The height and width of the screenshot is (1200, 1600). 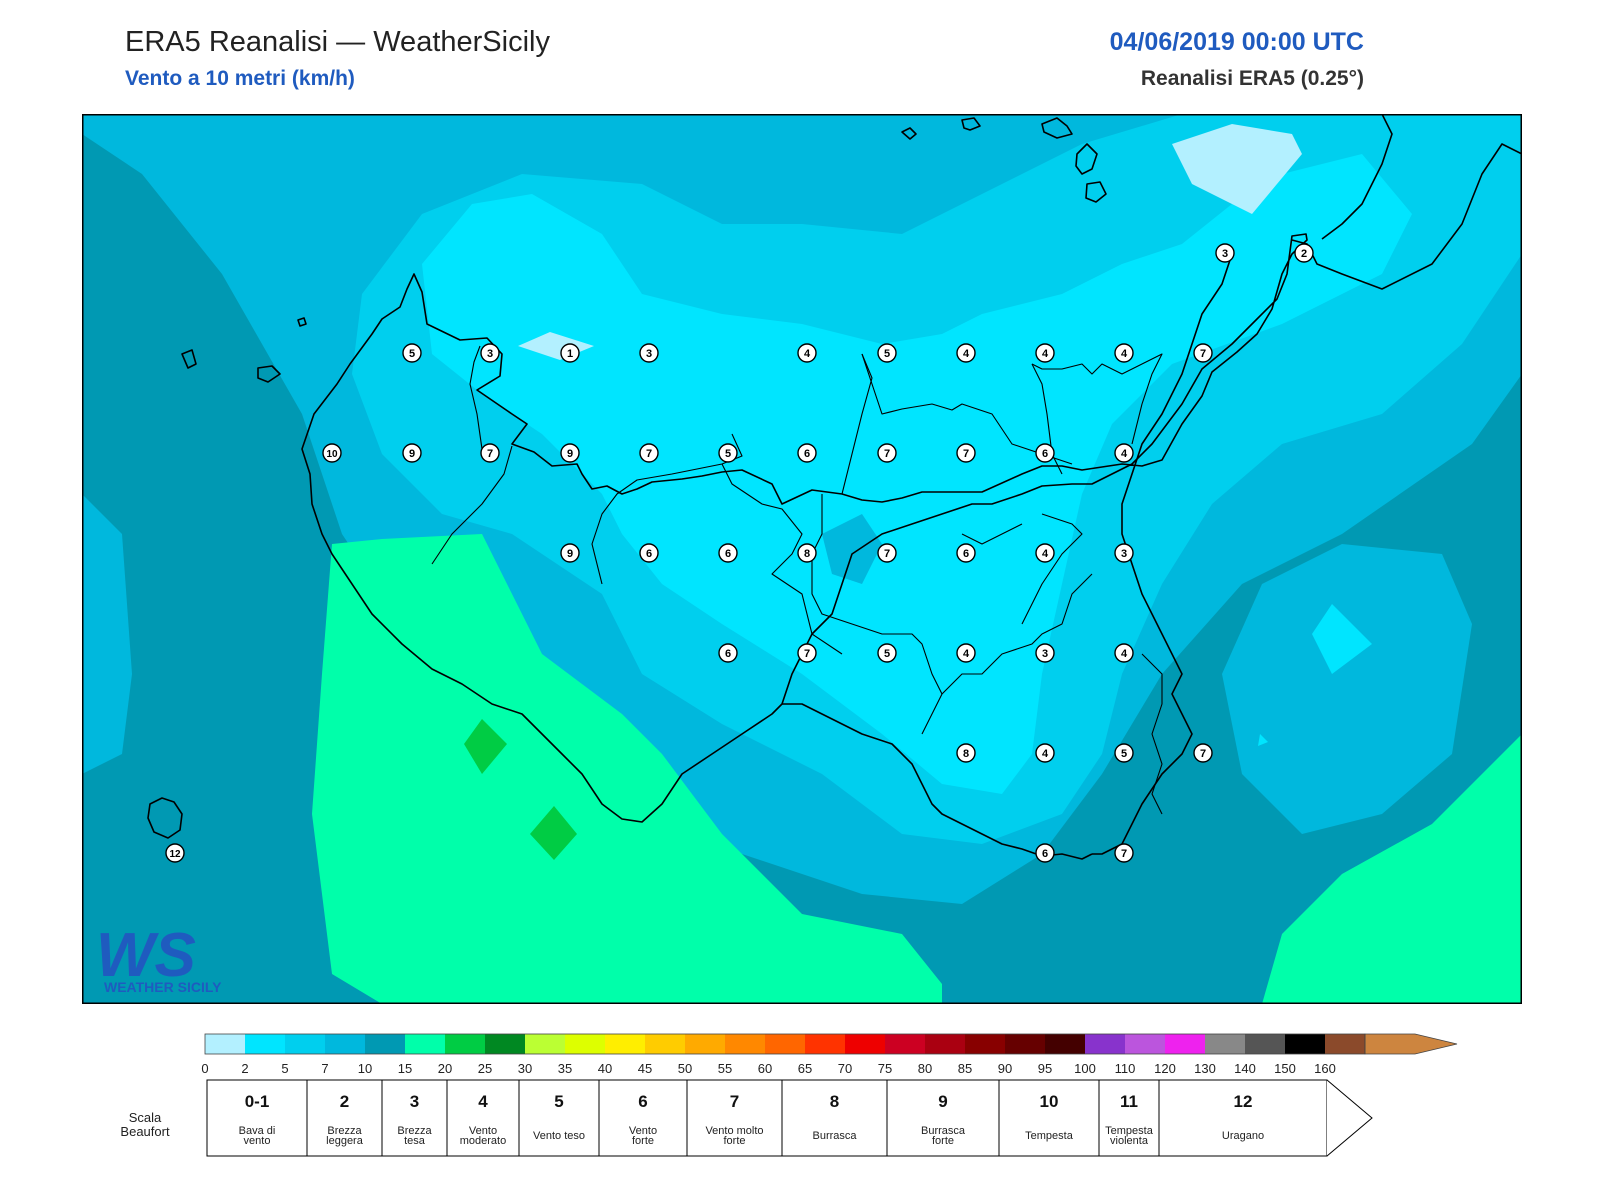 What do you see at coordinates (1285, 1068) in the screenshot?
I see `colorbar-tick-label: 150` at bounding box center [1285, 1068].